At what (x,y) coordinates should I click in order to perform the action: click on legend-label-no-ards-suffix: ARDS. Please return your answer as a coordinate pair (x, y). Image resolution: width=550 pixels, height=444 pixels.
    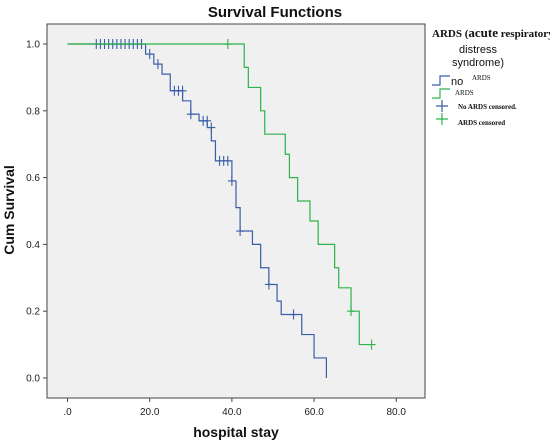
    Looking at the image, I should click on (481, 78).